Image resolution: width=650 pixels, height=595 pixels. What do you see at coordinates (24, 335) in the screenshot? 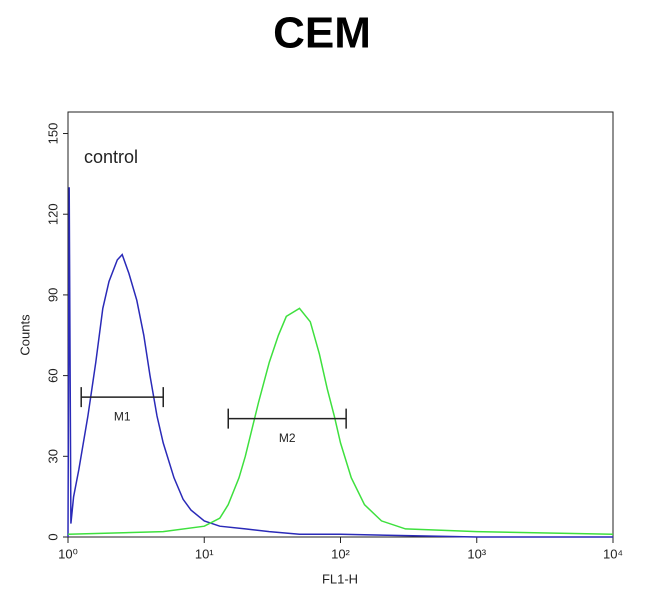
I see `y-axis-label: Counts` at bounding box center [24, 335].